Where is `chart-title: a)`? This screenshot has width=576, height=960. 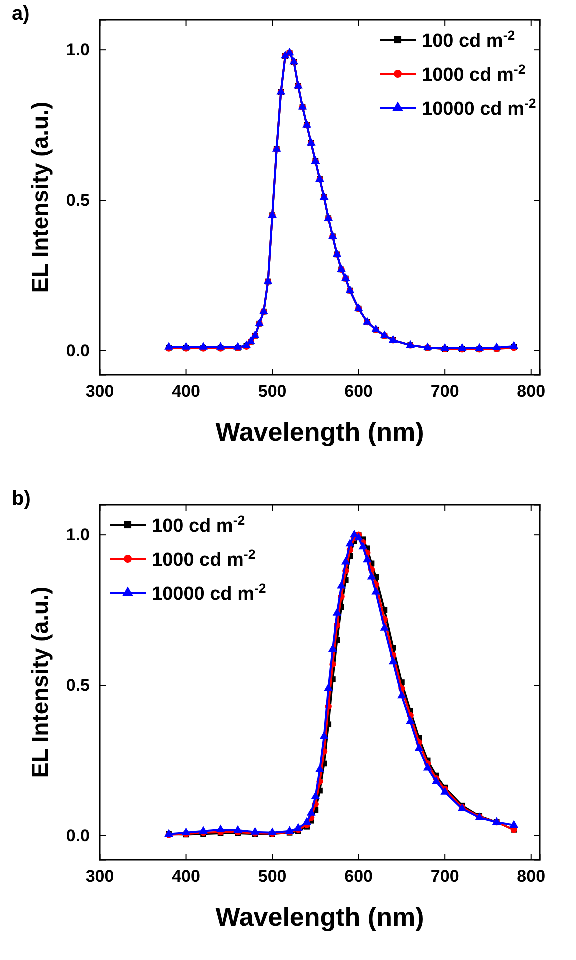
chart-title: a) is located at coordinates (21, 14).